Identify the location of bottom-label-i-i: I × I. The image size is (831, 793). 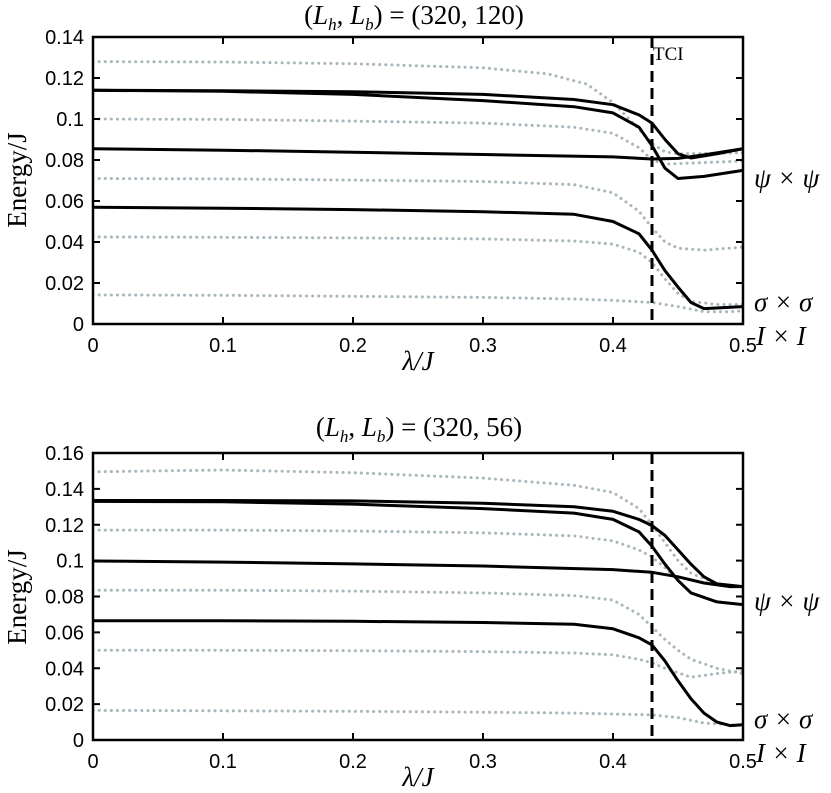
(781, 753).